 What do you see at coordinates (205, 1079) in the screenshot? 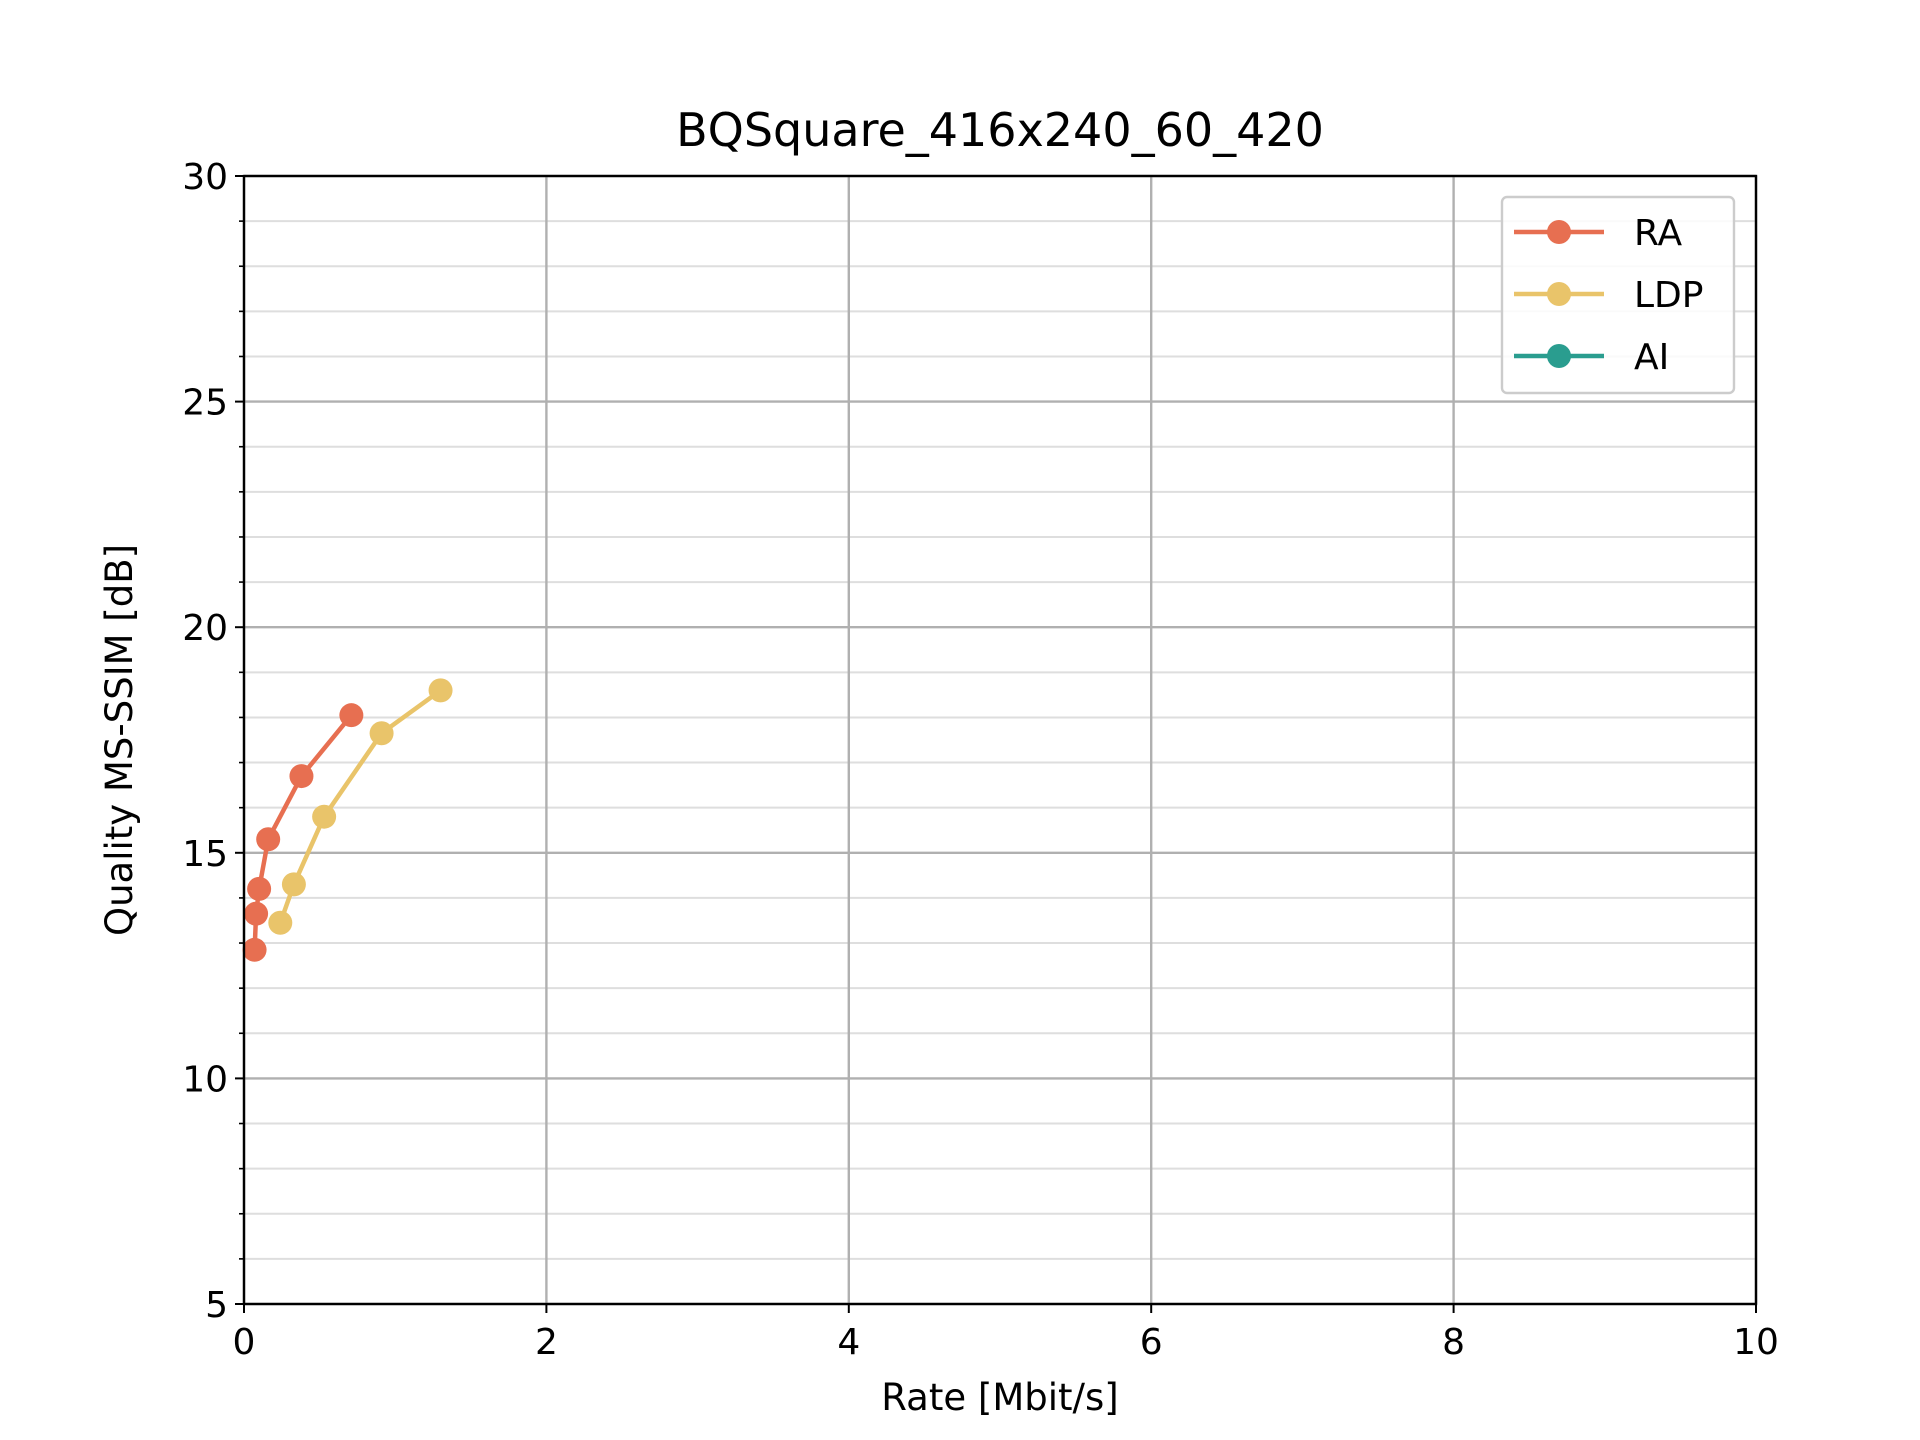
I see `y-tick-label: 10` at bounding box center [205, 1079].